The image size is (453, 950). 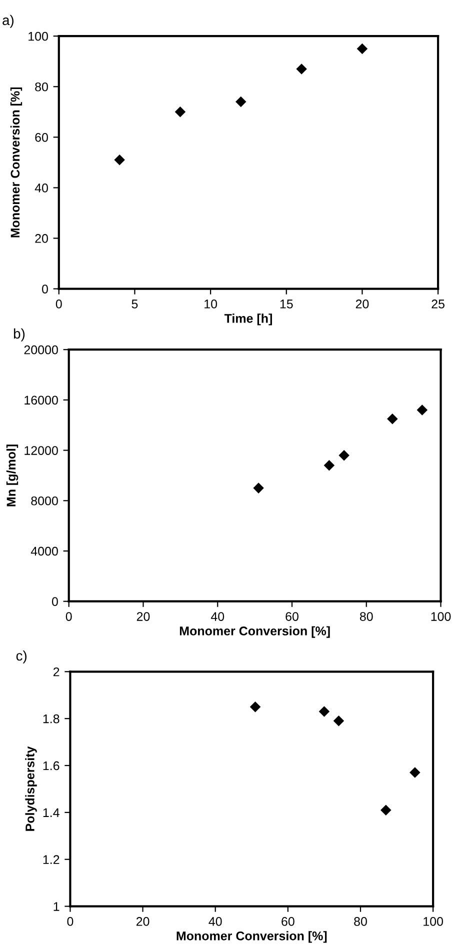 What do you see at coordinates (41, 450) in the screenshot?
I see `y-tick-label: 12000` at bounding box center [41, 450].